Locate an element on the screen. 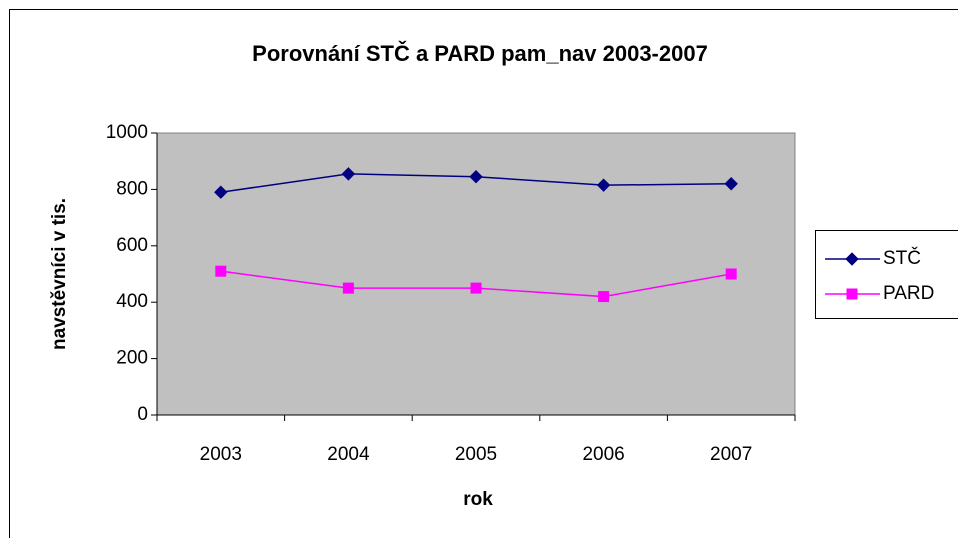 This screenshot has height=538, width=958. legend-label: PARD is located at coordinates (908, 293).